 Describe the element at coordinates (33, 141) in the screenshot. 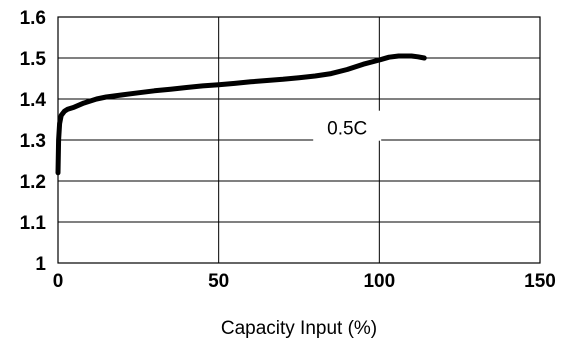

I see `y-tick-label: 1.3` at that location.